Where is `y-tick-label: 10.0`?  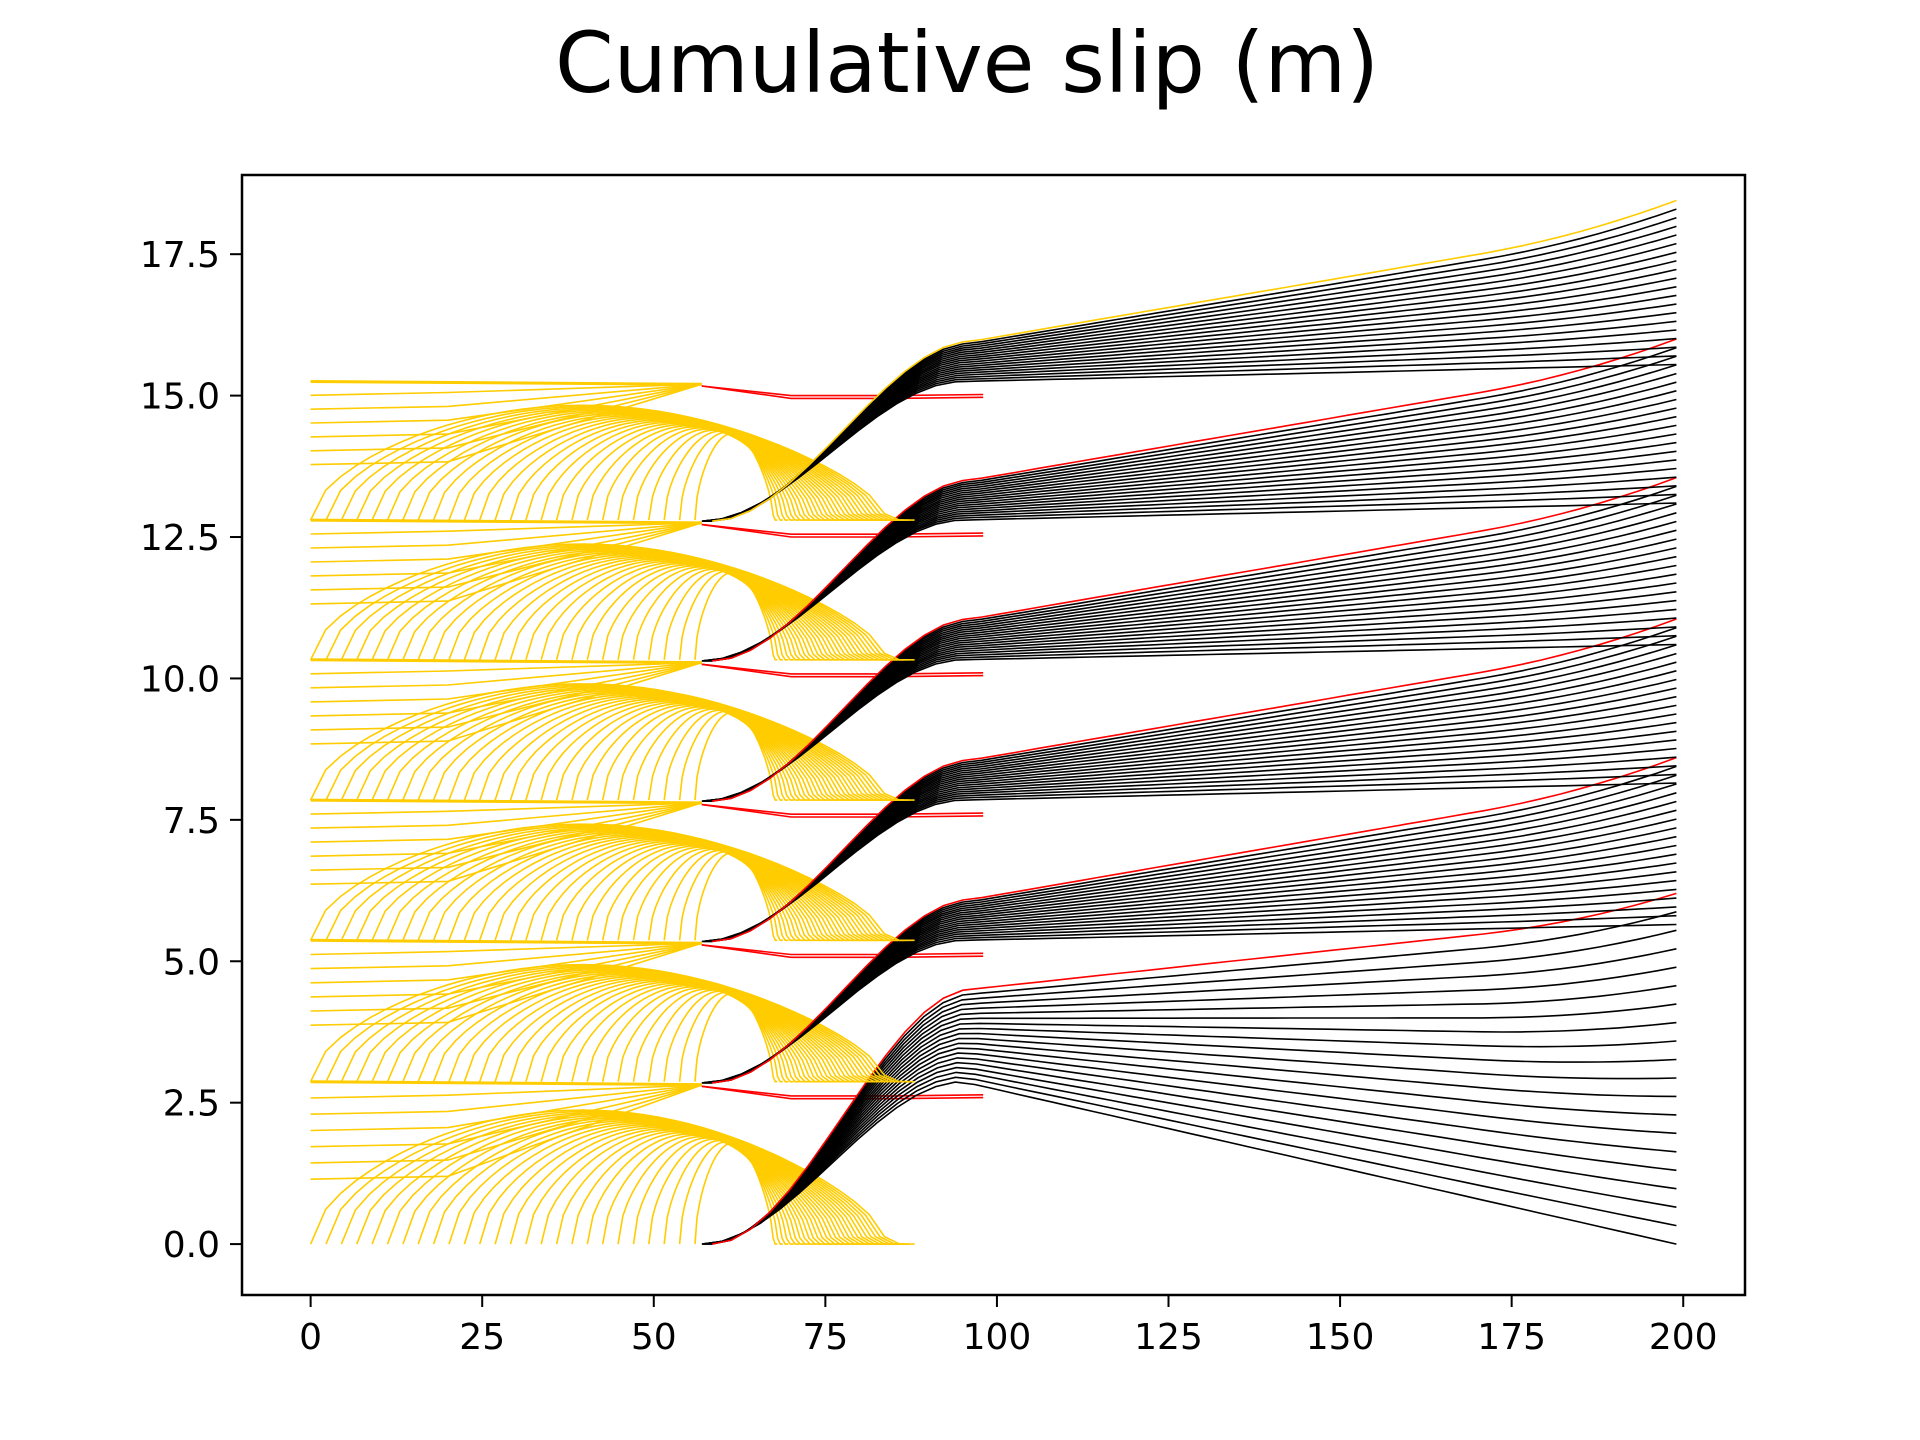
y-tick-label: 10.0 is located at coordinates (180, 679).